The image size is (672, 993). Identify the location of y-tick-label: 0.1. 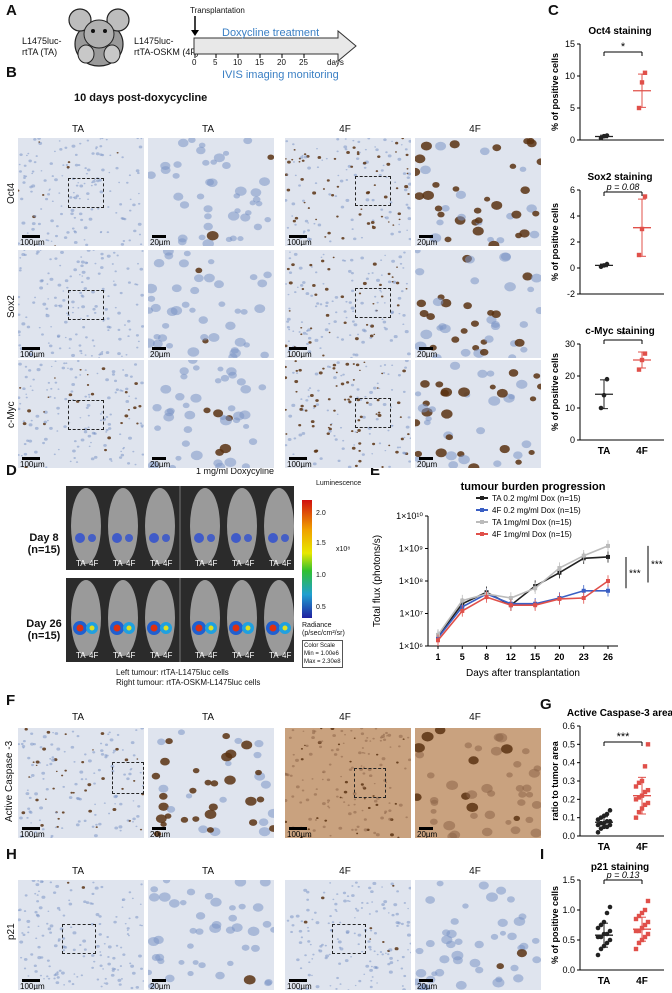
(568, 818).